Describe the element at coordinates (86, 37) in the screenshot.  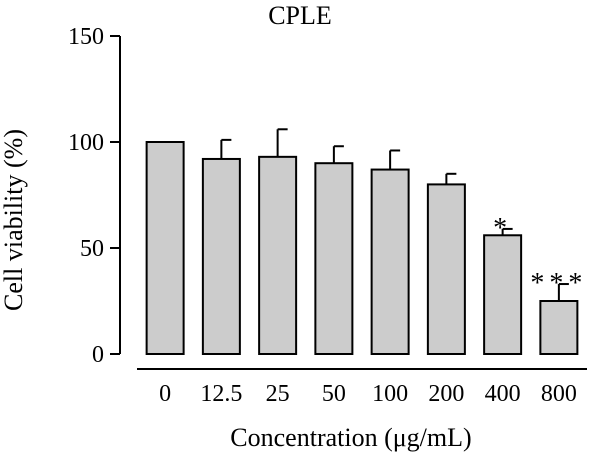
I see `y-tick-label: 150` at that location.